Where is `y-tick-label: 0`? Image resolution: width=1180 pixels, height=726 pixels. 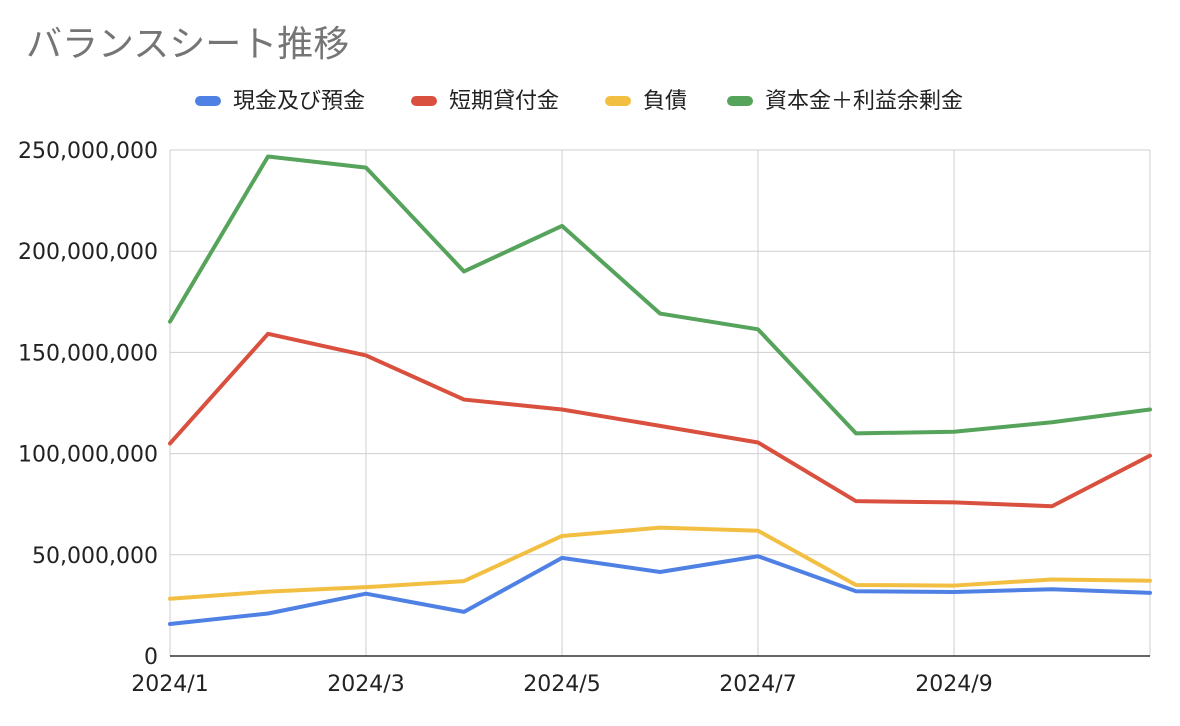 y-tick-label: 0 is located at coordinates (151, 657).